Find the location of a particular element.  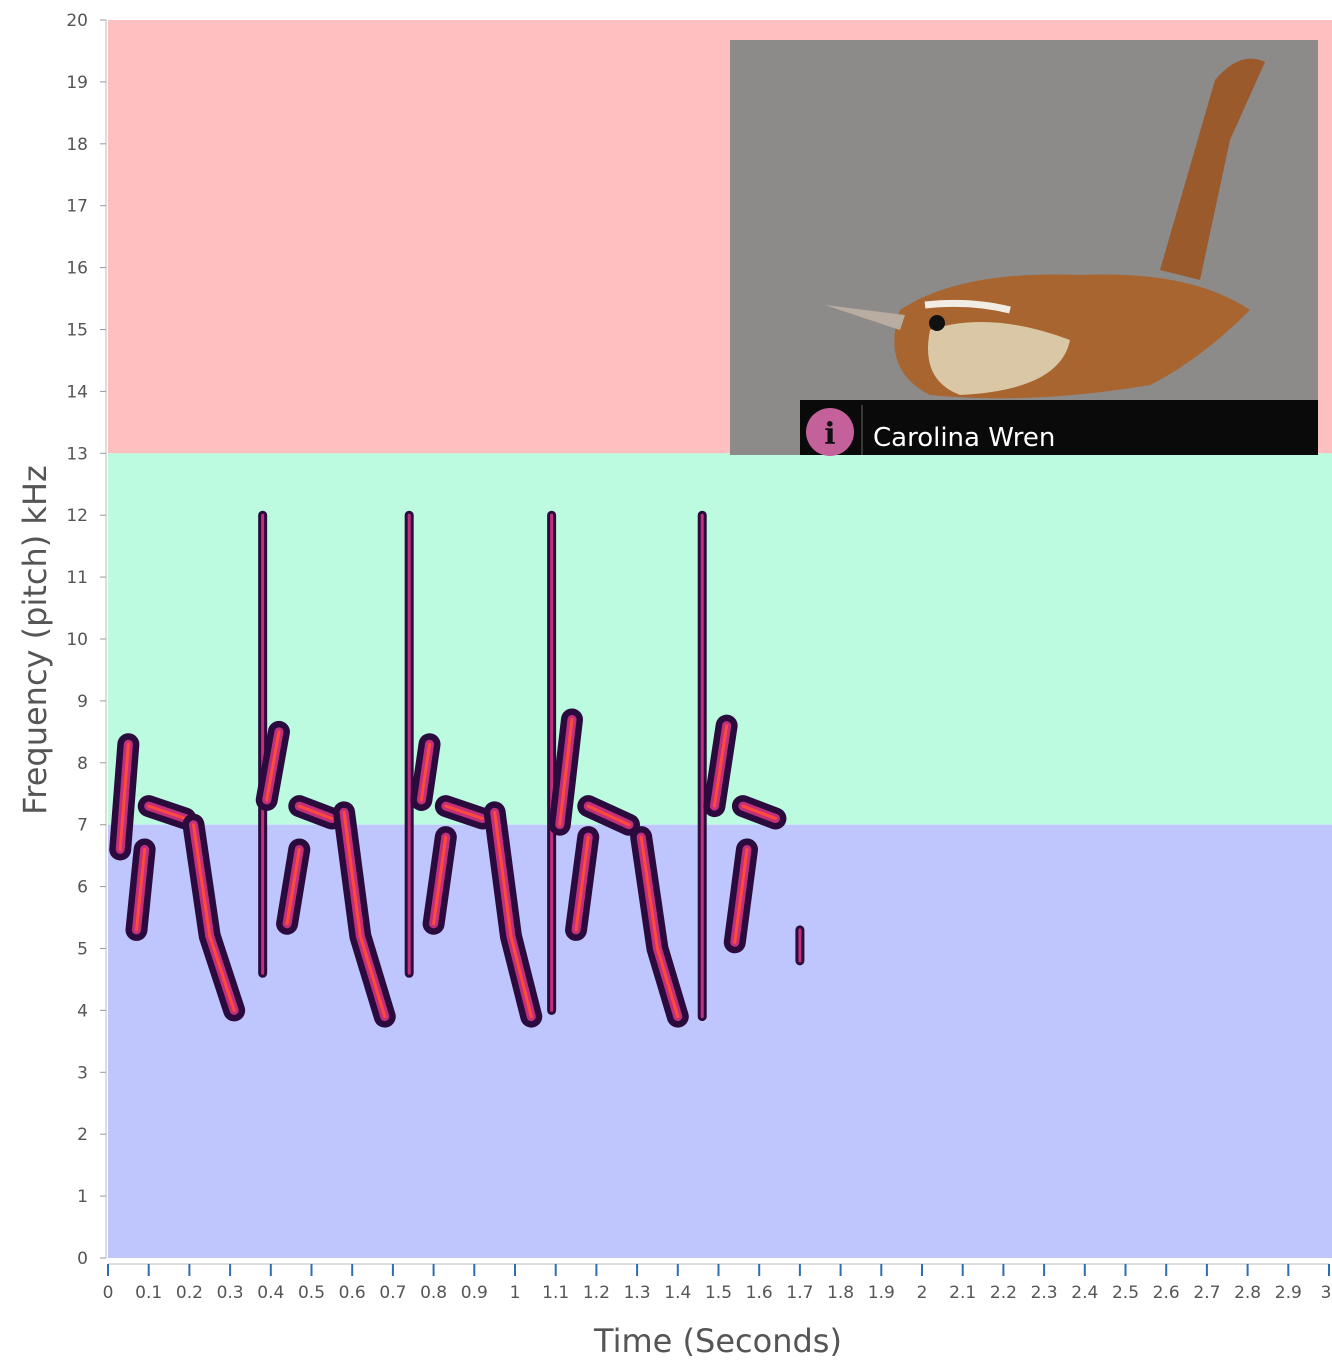

y-tick-label: 18 is located at coordinates (77, 145).